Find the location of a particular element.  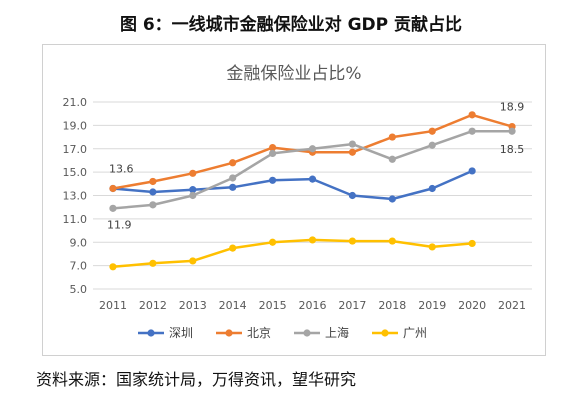

y-tick-label: 11.0 is located at coordinates (75, 219).